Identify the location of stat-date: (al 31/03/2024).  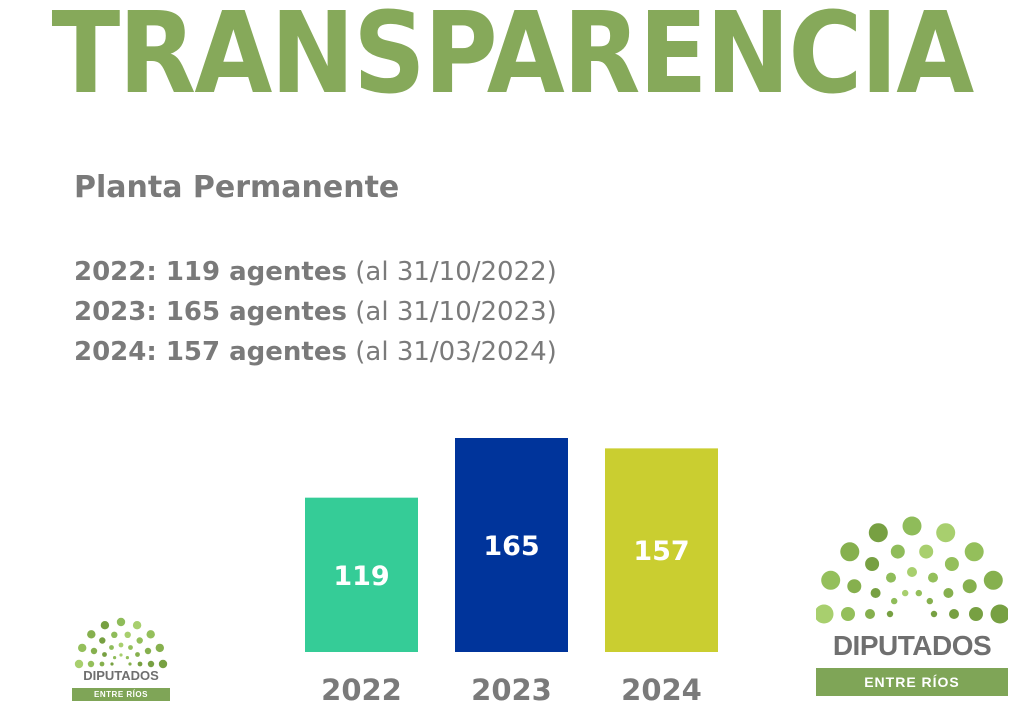
(451, 352).